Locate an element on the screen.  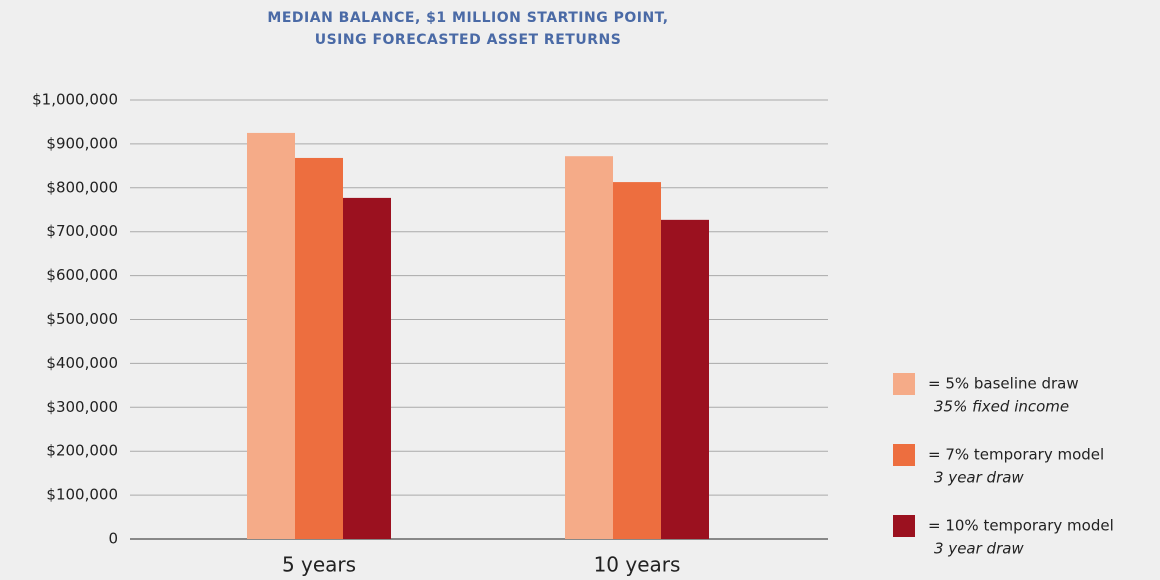
x-tick-label: 10 years is located at coordinates (637, 565).